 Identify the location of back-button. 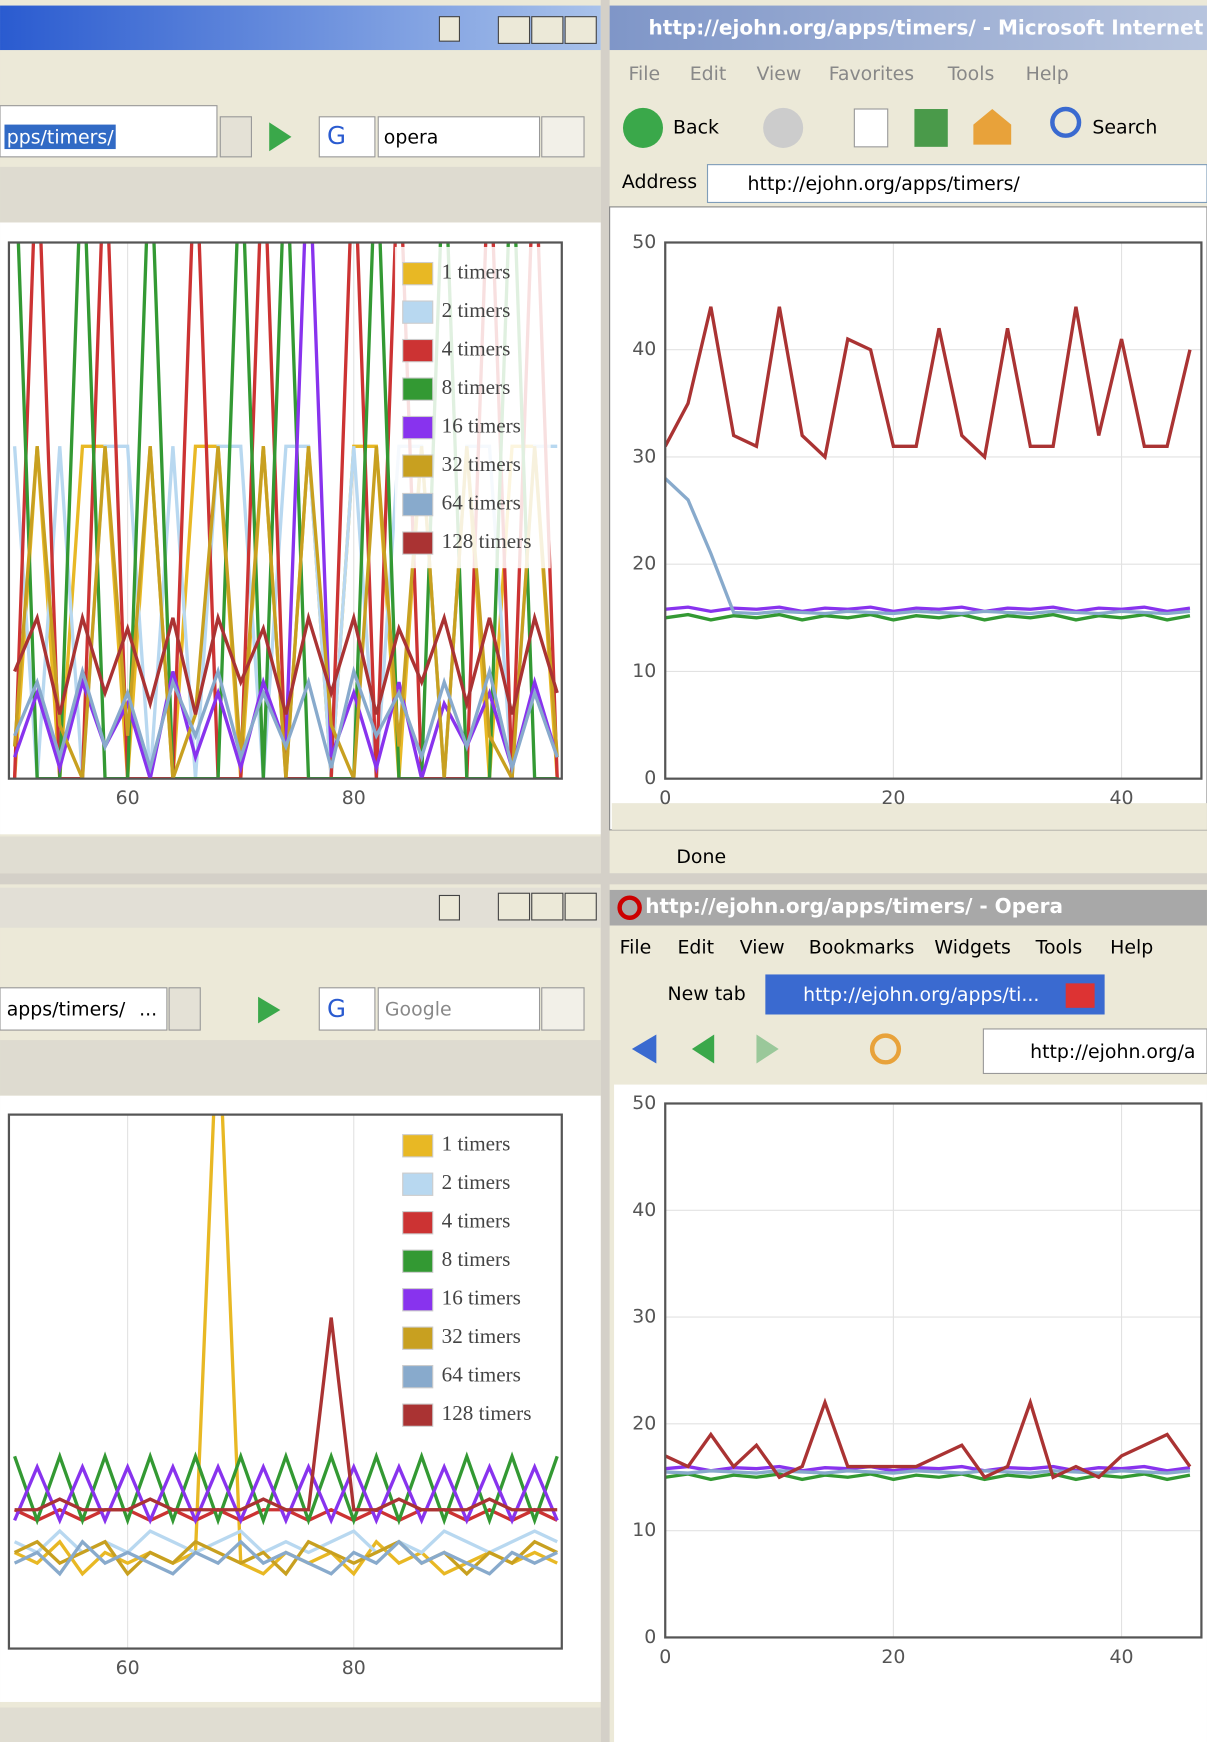
(703, 1049).